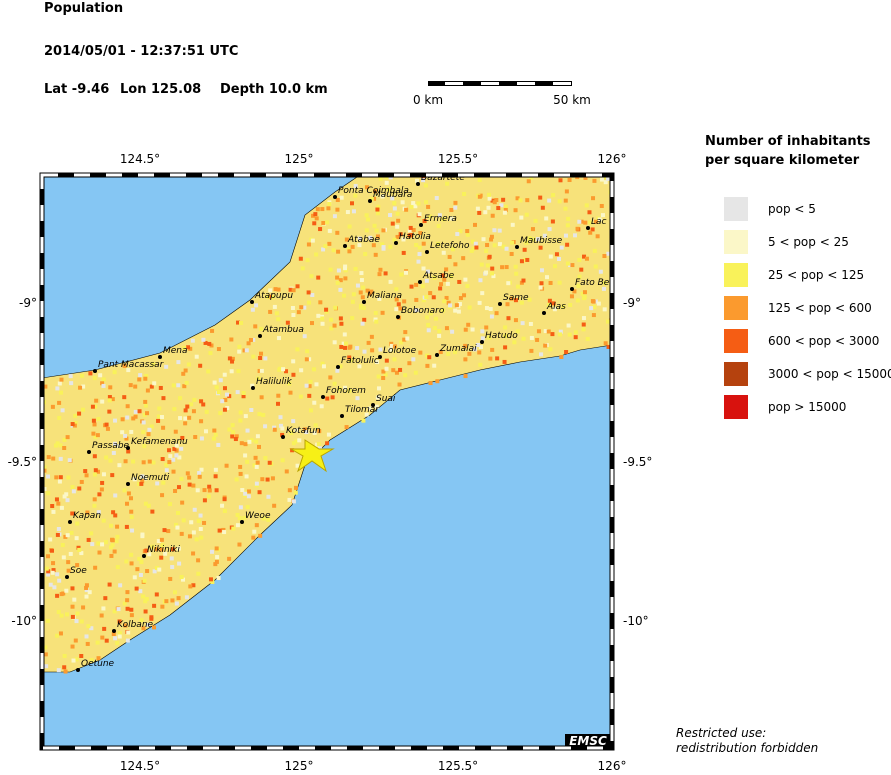 The image size is (891, 775). What do you see at coordinates (736, 374) in the screenshot?
I see `legend-swatch` at bounding box center [736, 374].